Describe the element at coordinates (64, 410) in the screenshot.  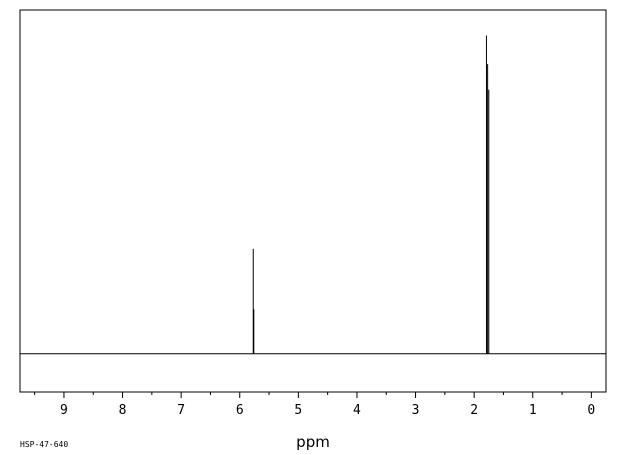
I see `x-tick-label: 9` at that location.